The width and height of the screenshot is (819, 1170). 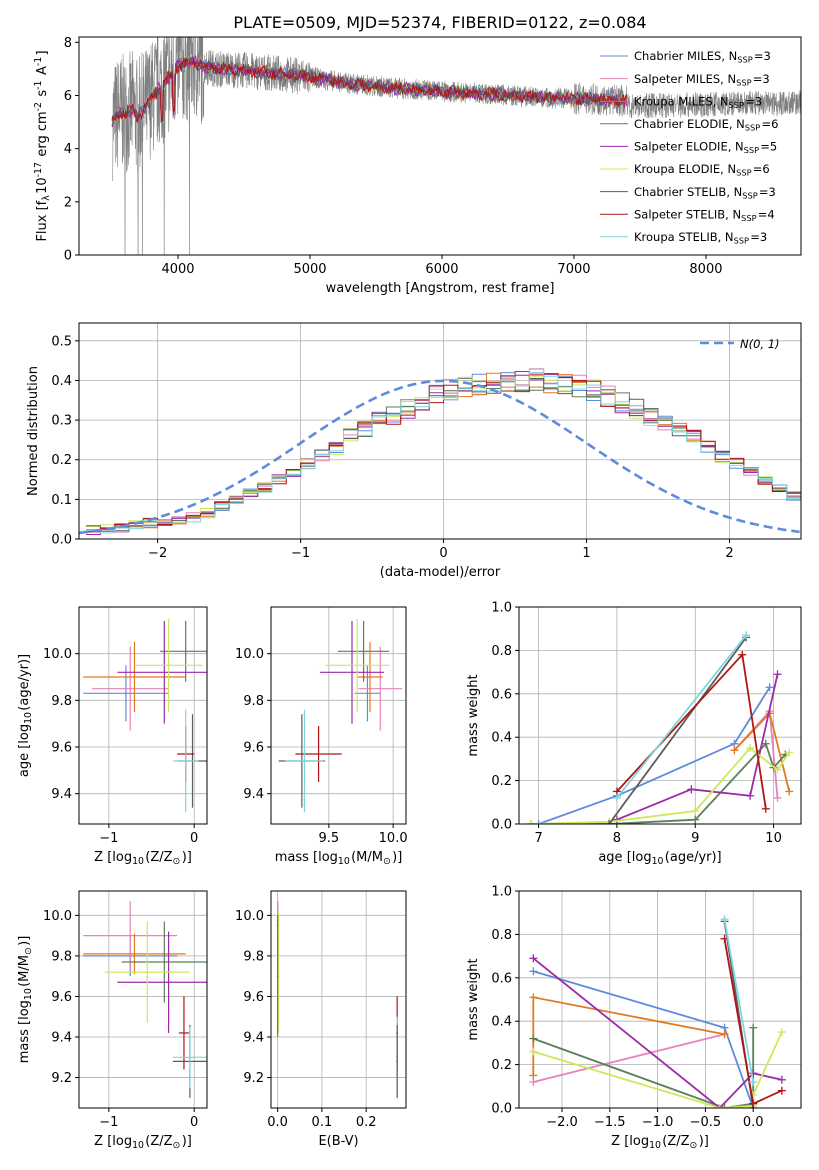 What do you see at coordinates (321, 1019) in the screenshot?
I see `chart-ebv-mass: 0.0 0.1 0.2 9.2 9.4 9.6 9.8 10.0 E(B-V)` at bounding box center [321, 1019].